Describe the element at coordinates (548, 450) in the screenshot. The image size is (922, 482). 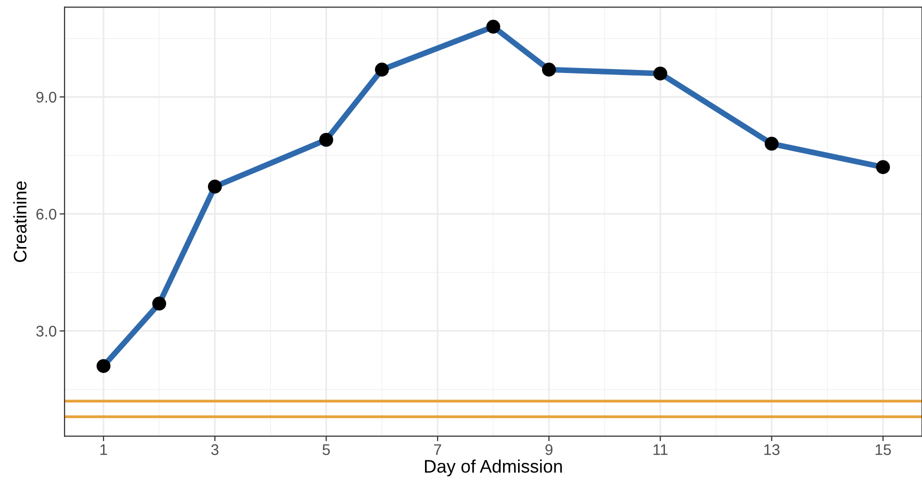
I see `x-tick-label: 9` at that location.